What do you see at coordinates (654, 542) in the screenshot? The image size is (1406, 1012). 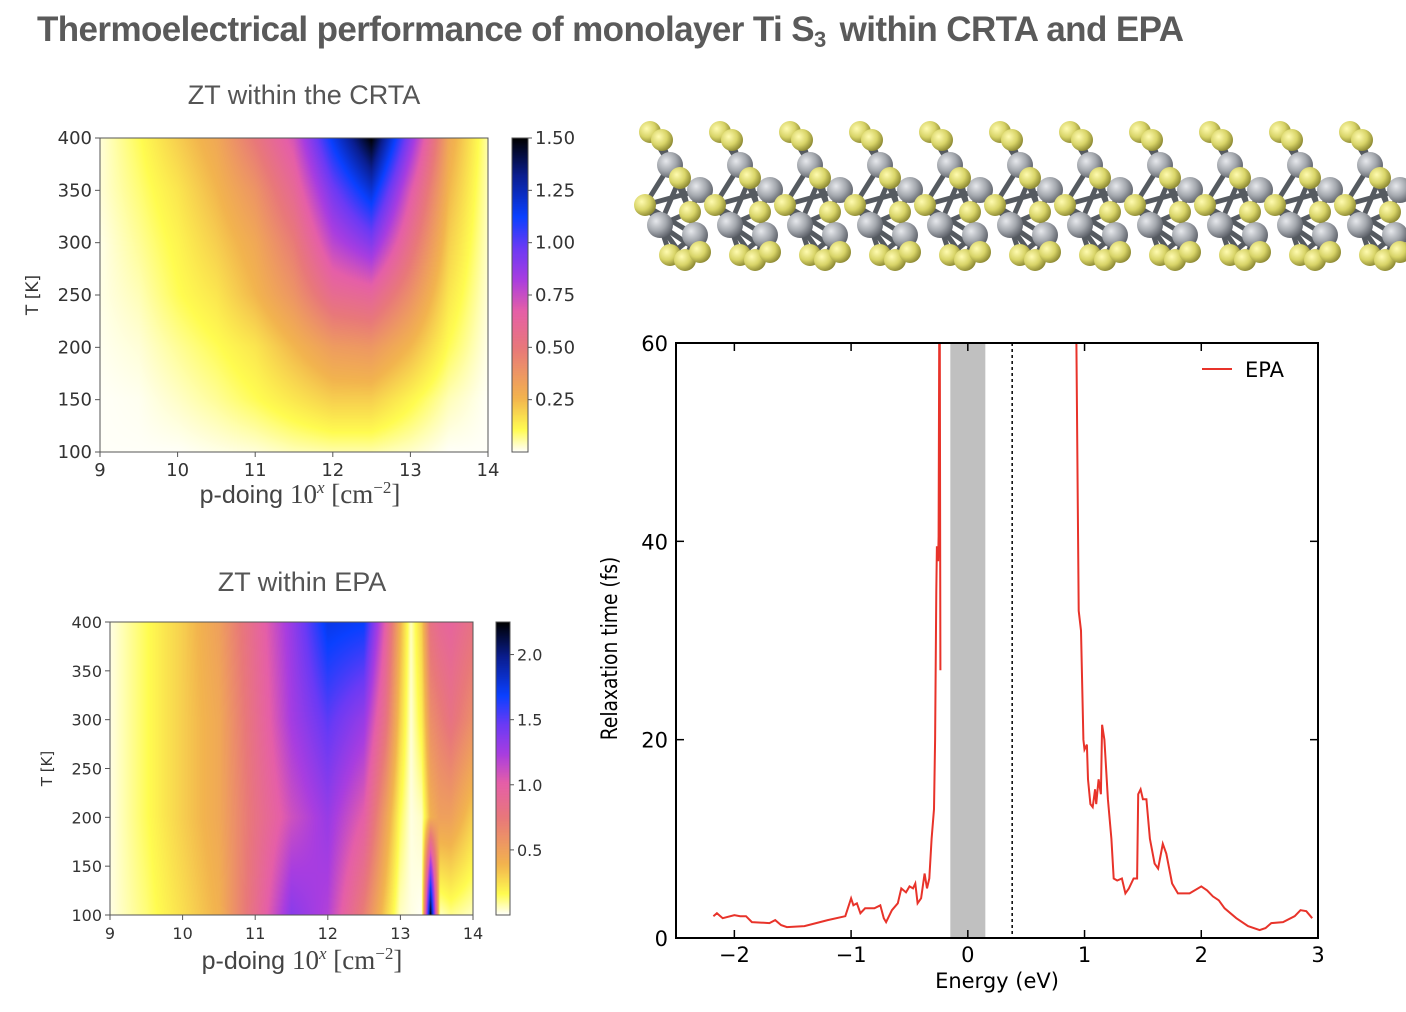 I see `y-tick-label: 40` at bounding box center [654, 542].